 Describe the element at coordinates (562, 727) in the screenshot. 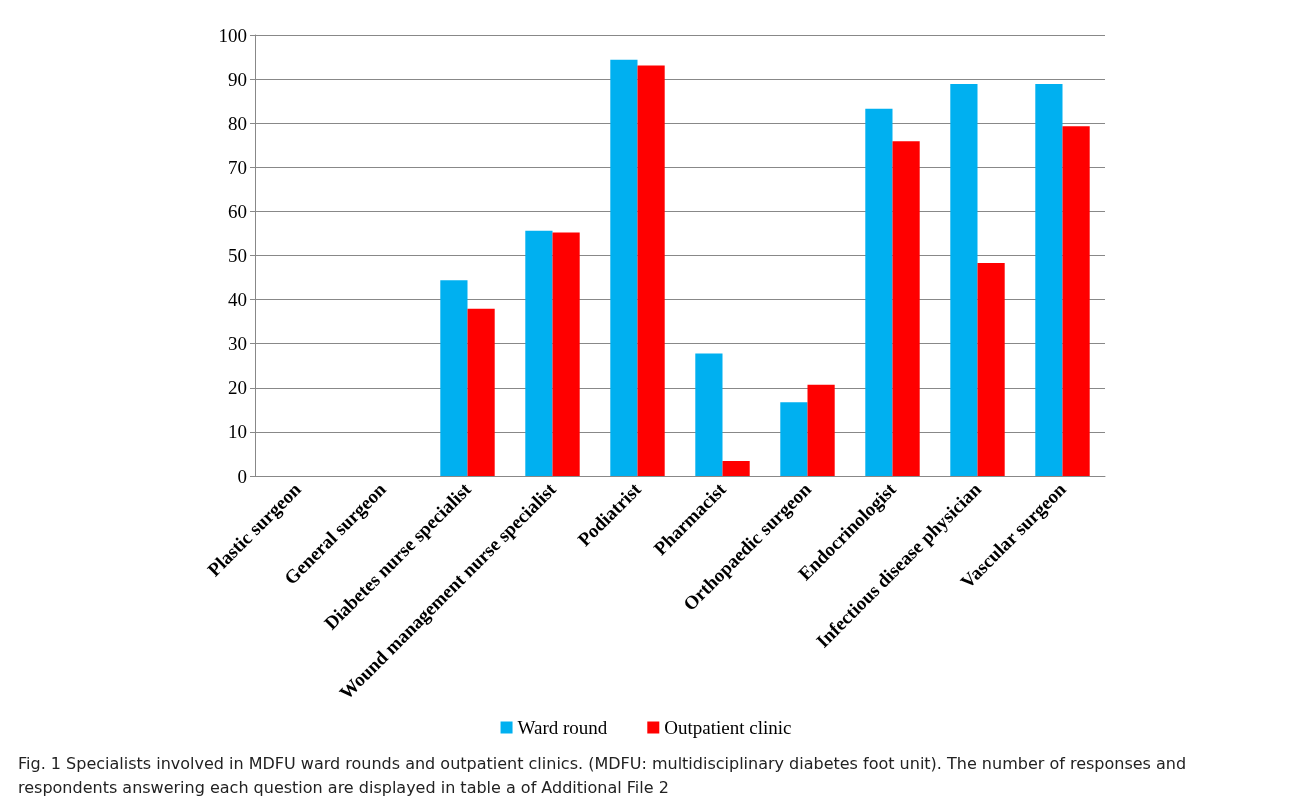

I see `legend-label: Ward round` at that location.